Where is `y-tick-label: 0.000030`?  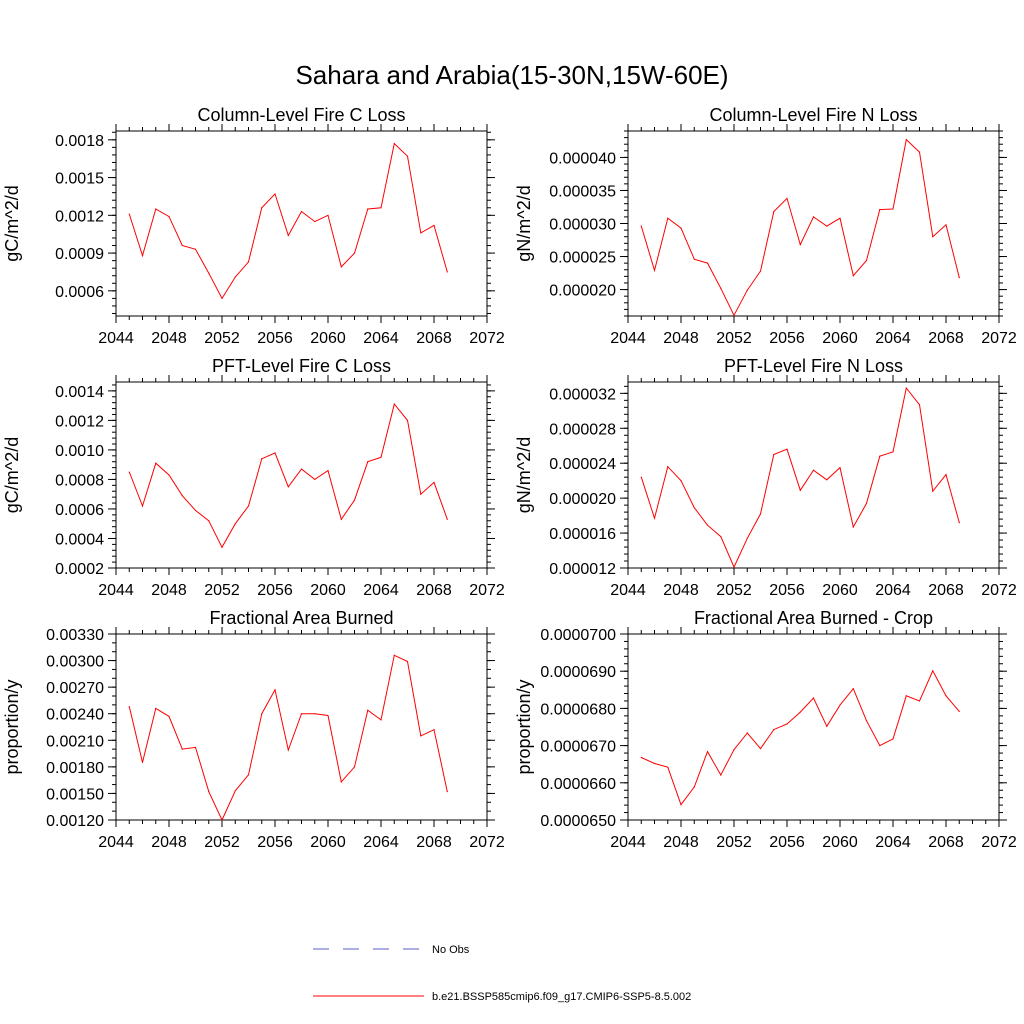 y-tick-label: 0.000030 is located at coordinates (582, 225).